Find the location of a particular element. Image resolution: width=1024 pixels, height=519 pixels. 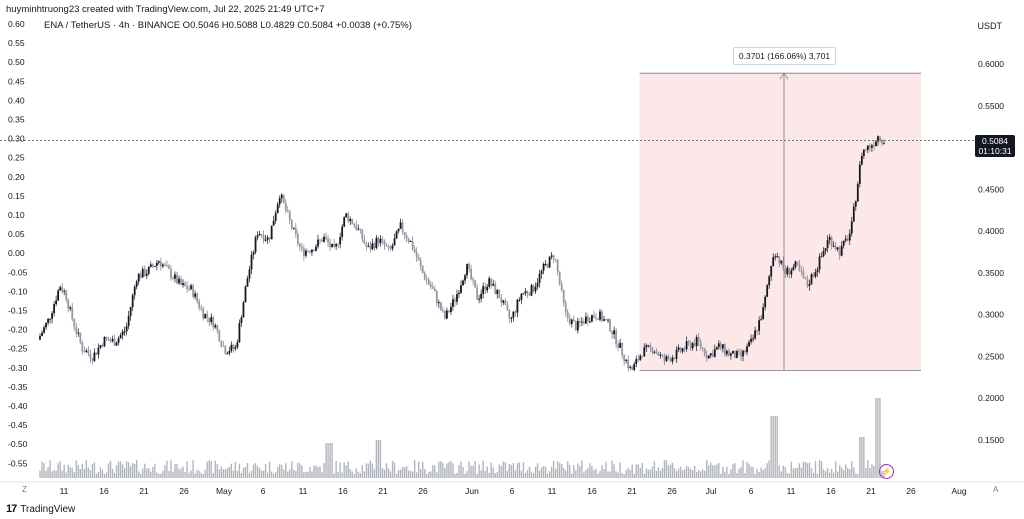

left-axis-tick: -0.25 is located at coordinates (18, 349).